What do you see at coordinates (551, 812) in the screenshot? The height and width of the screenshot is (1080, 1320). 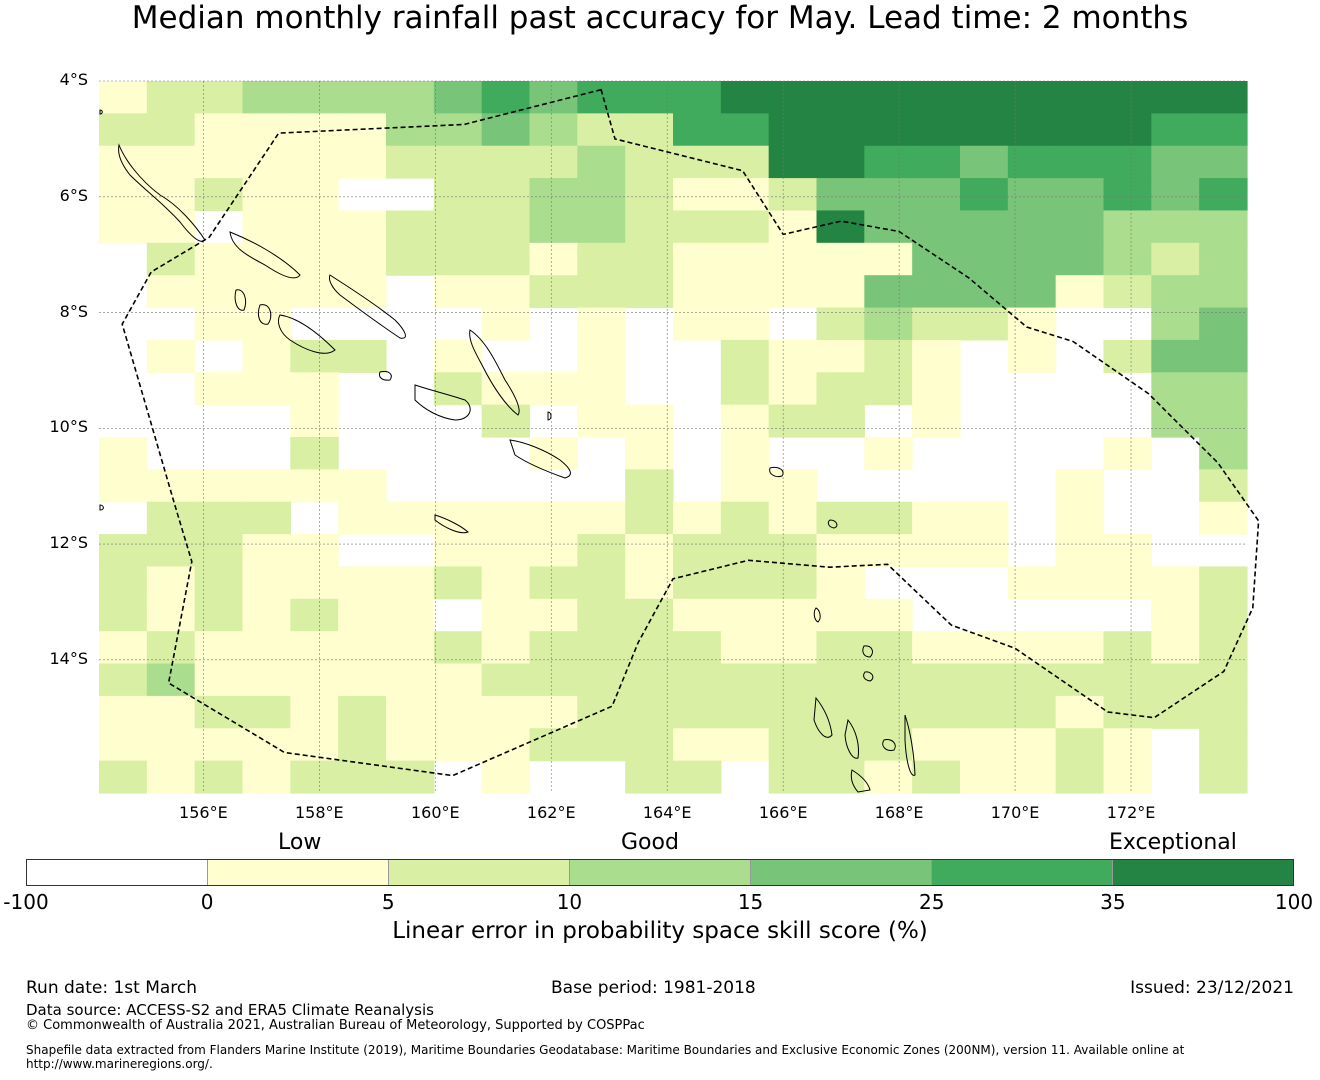 I see `longitude-label: 162°E` at bounding box center [551, 812].